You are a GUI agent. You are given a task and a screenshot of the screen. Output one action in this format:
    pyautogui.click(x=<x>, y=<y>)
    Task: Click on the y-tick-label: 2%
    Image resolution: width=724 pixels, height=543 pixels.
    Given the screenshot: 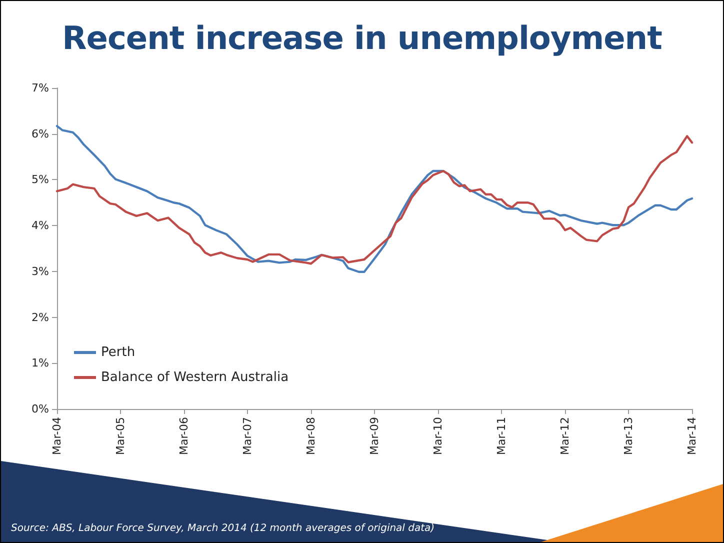 What is the action you would take?
    pyautogui.click(x=40, y=317)
    